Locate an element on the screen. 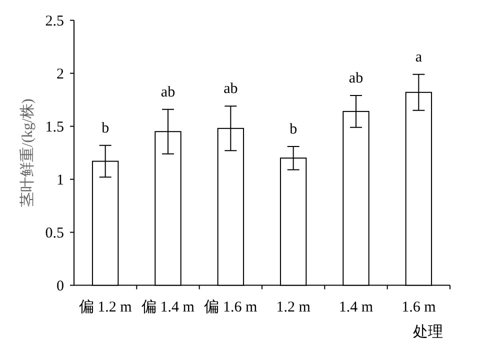 The width and height of the screenshot is (489, 348). annotation: a is located at coordinates (418, 57).